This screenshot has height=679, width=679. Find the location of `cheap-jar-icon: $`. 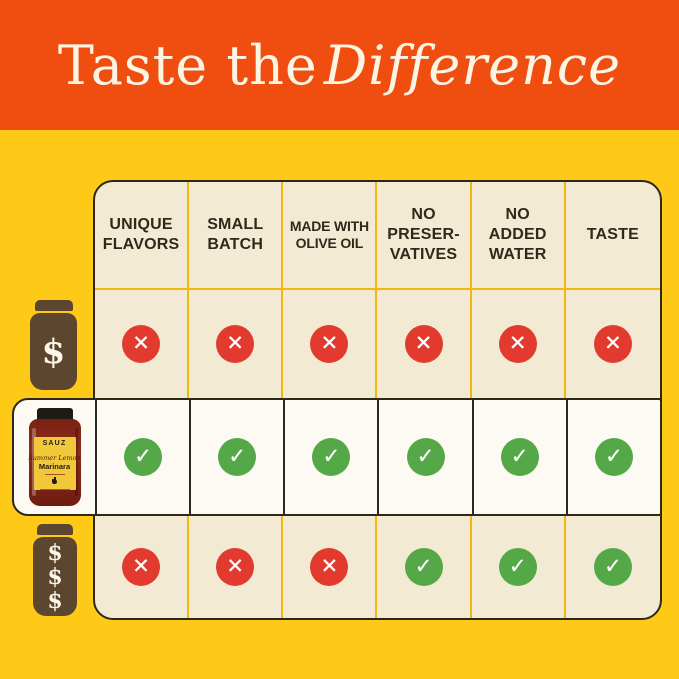

cheap-jar-icon: $ is located at coordinates (53, 345).